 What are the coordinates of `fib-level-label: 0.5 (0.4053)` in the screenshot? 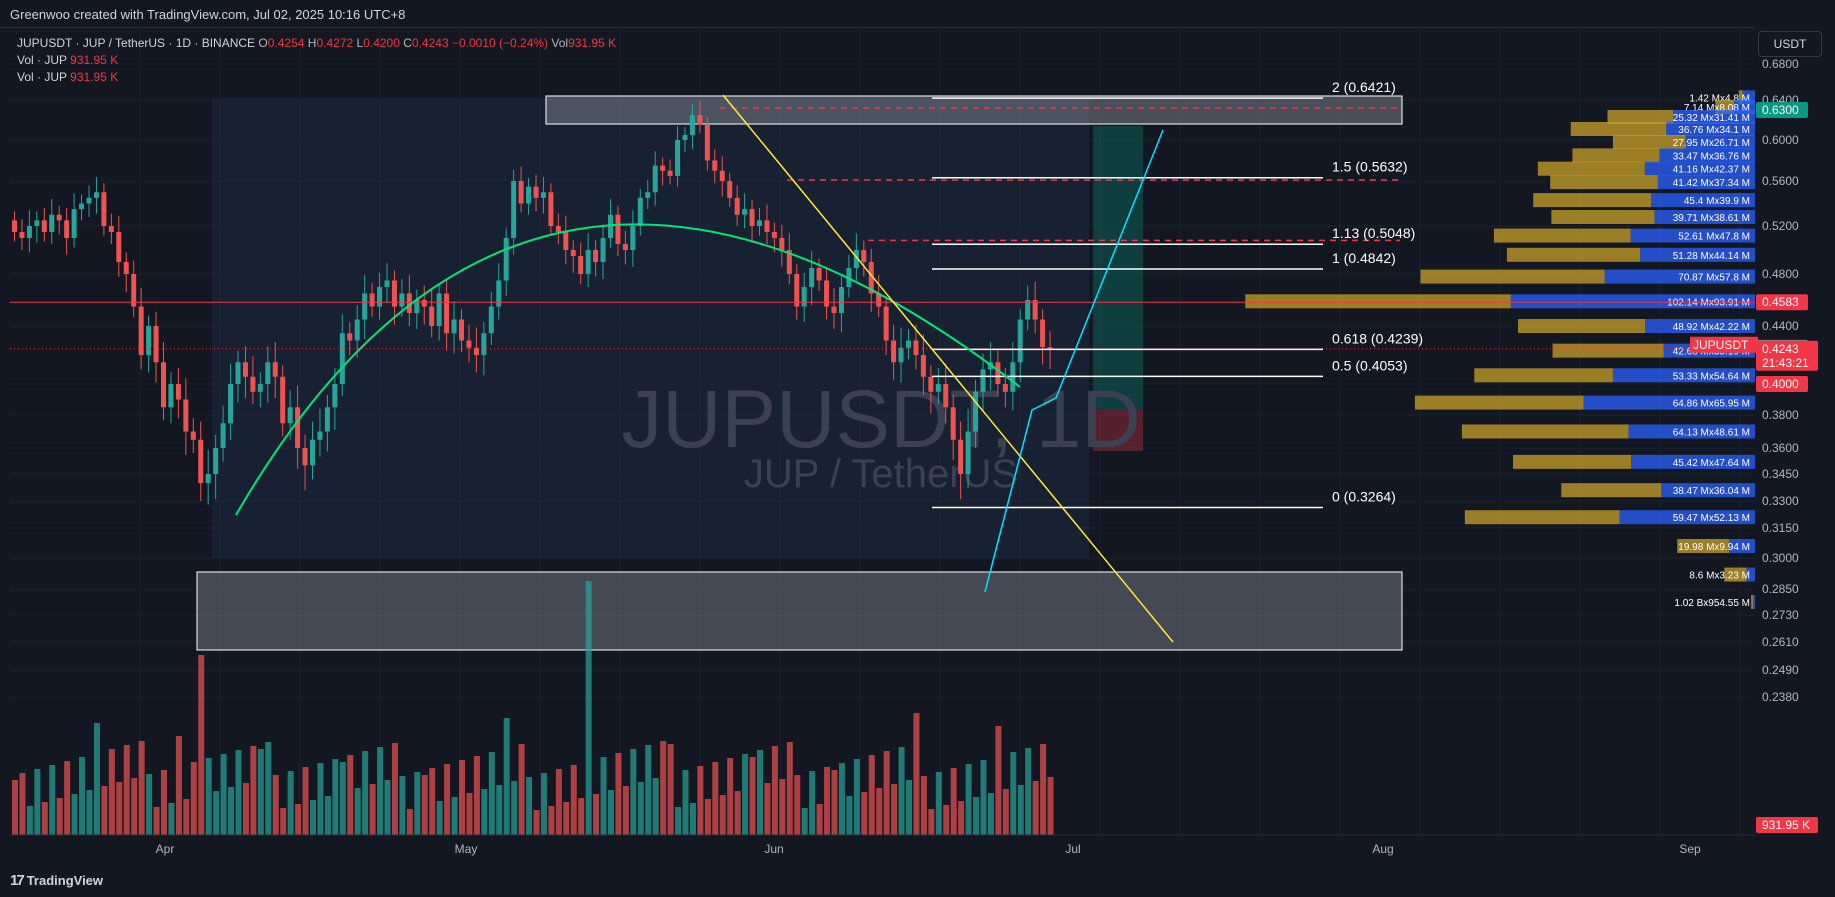 It's located at (1370, 365).